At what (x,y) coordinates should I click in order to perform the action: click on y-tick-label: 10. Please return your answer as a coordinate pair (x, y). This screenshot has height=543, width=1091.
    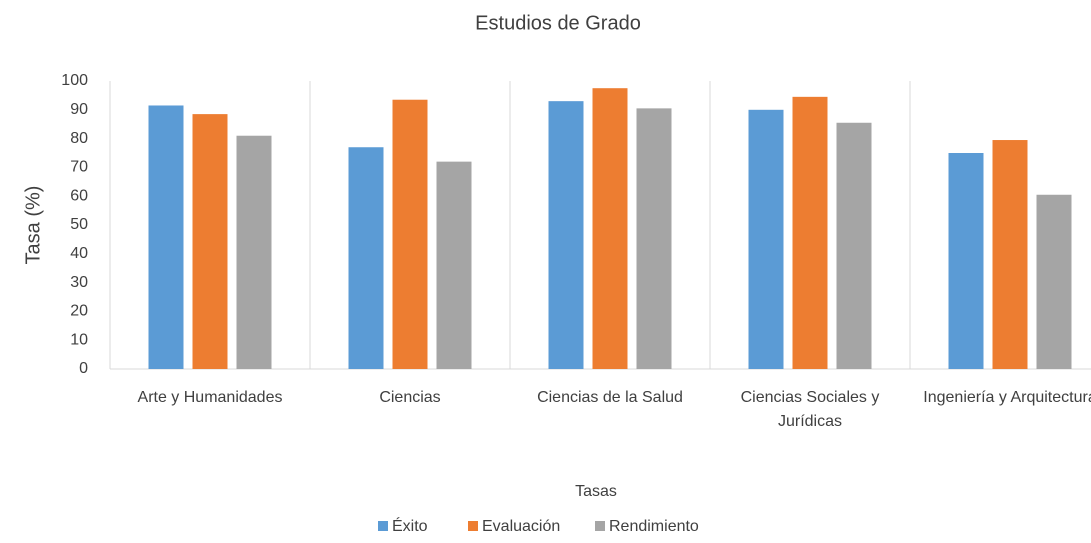
    Looking at the image, I should click on (79, 339).